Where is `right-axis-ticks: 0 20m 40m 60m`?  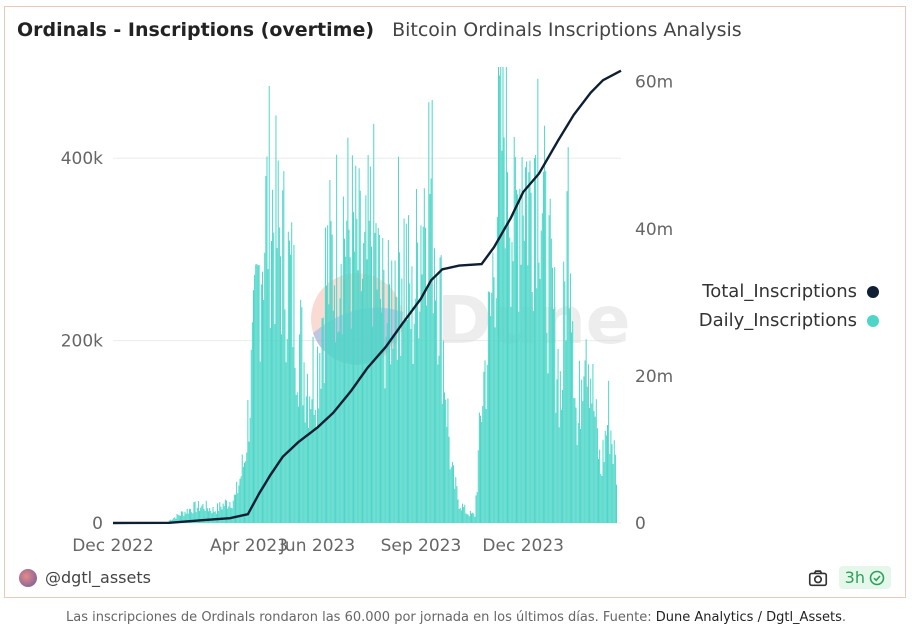 right-axis-ticks: 0 20m 40m 60m is located at coordinates (654, 303).